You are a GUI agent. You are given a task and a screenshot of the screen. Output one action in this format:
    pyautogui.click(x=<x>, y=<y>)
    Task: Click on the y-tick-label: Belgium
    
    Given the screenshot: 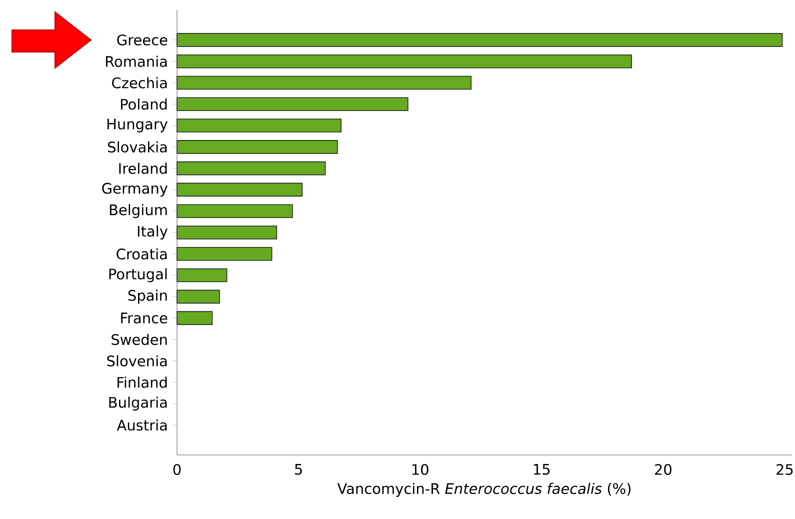 What is the action you would take?
    pyautogui.click(x=138, y=211)
    